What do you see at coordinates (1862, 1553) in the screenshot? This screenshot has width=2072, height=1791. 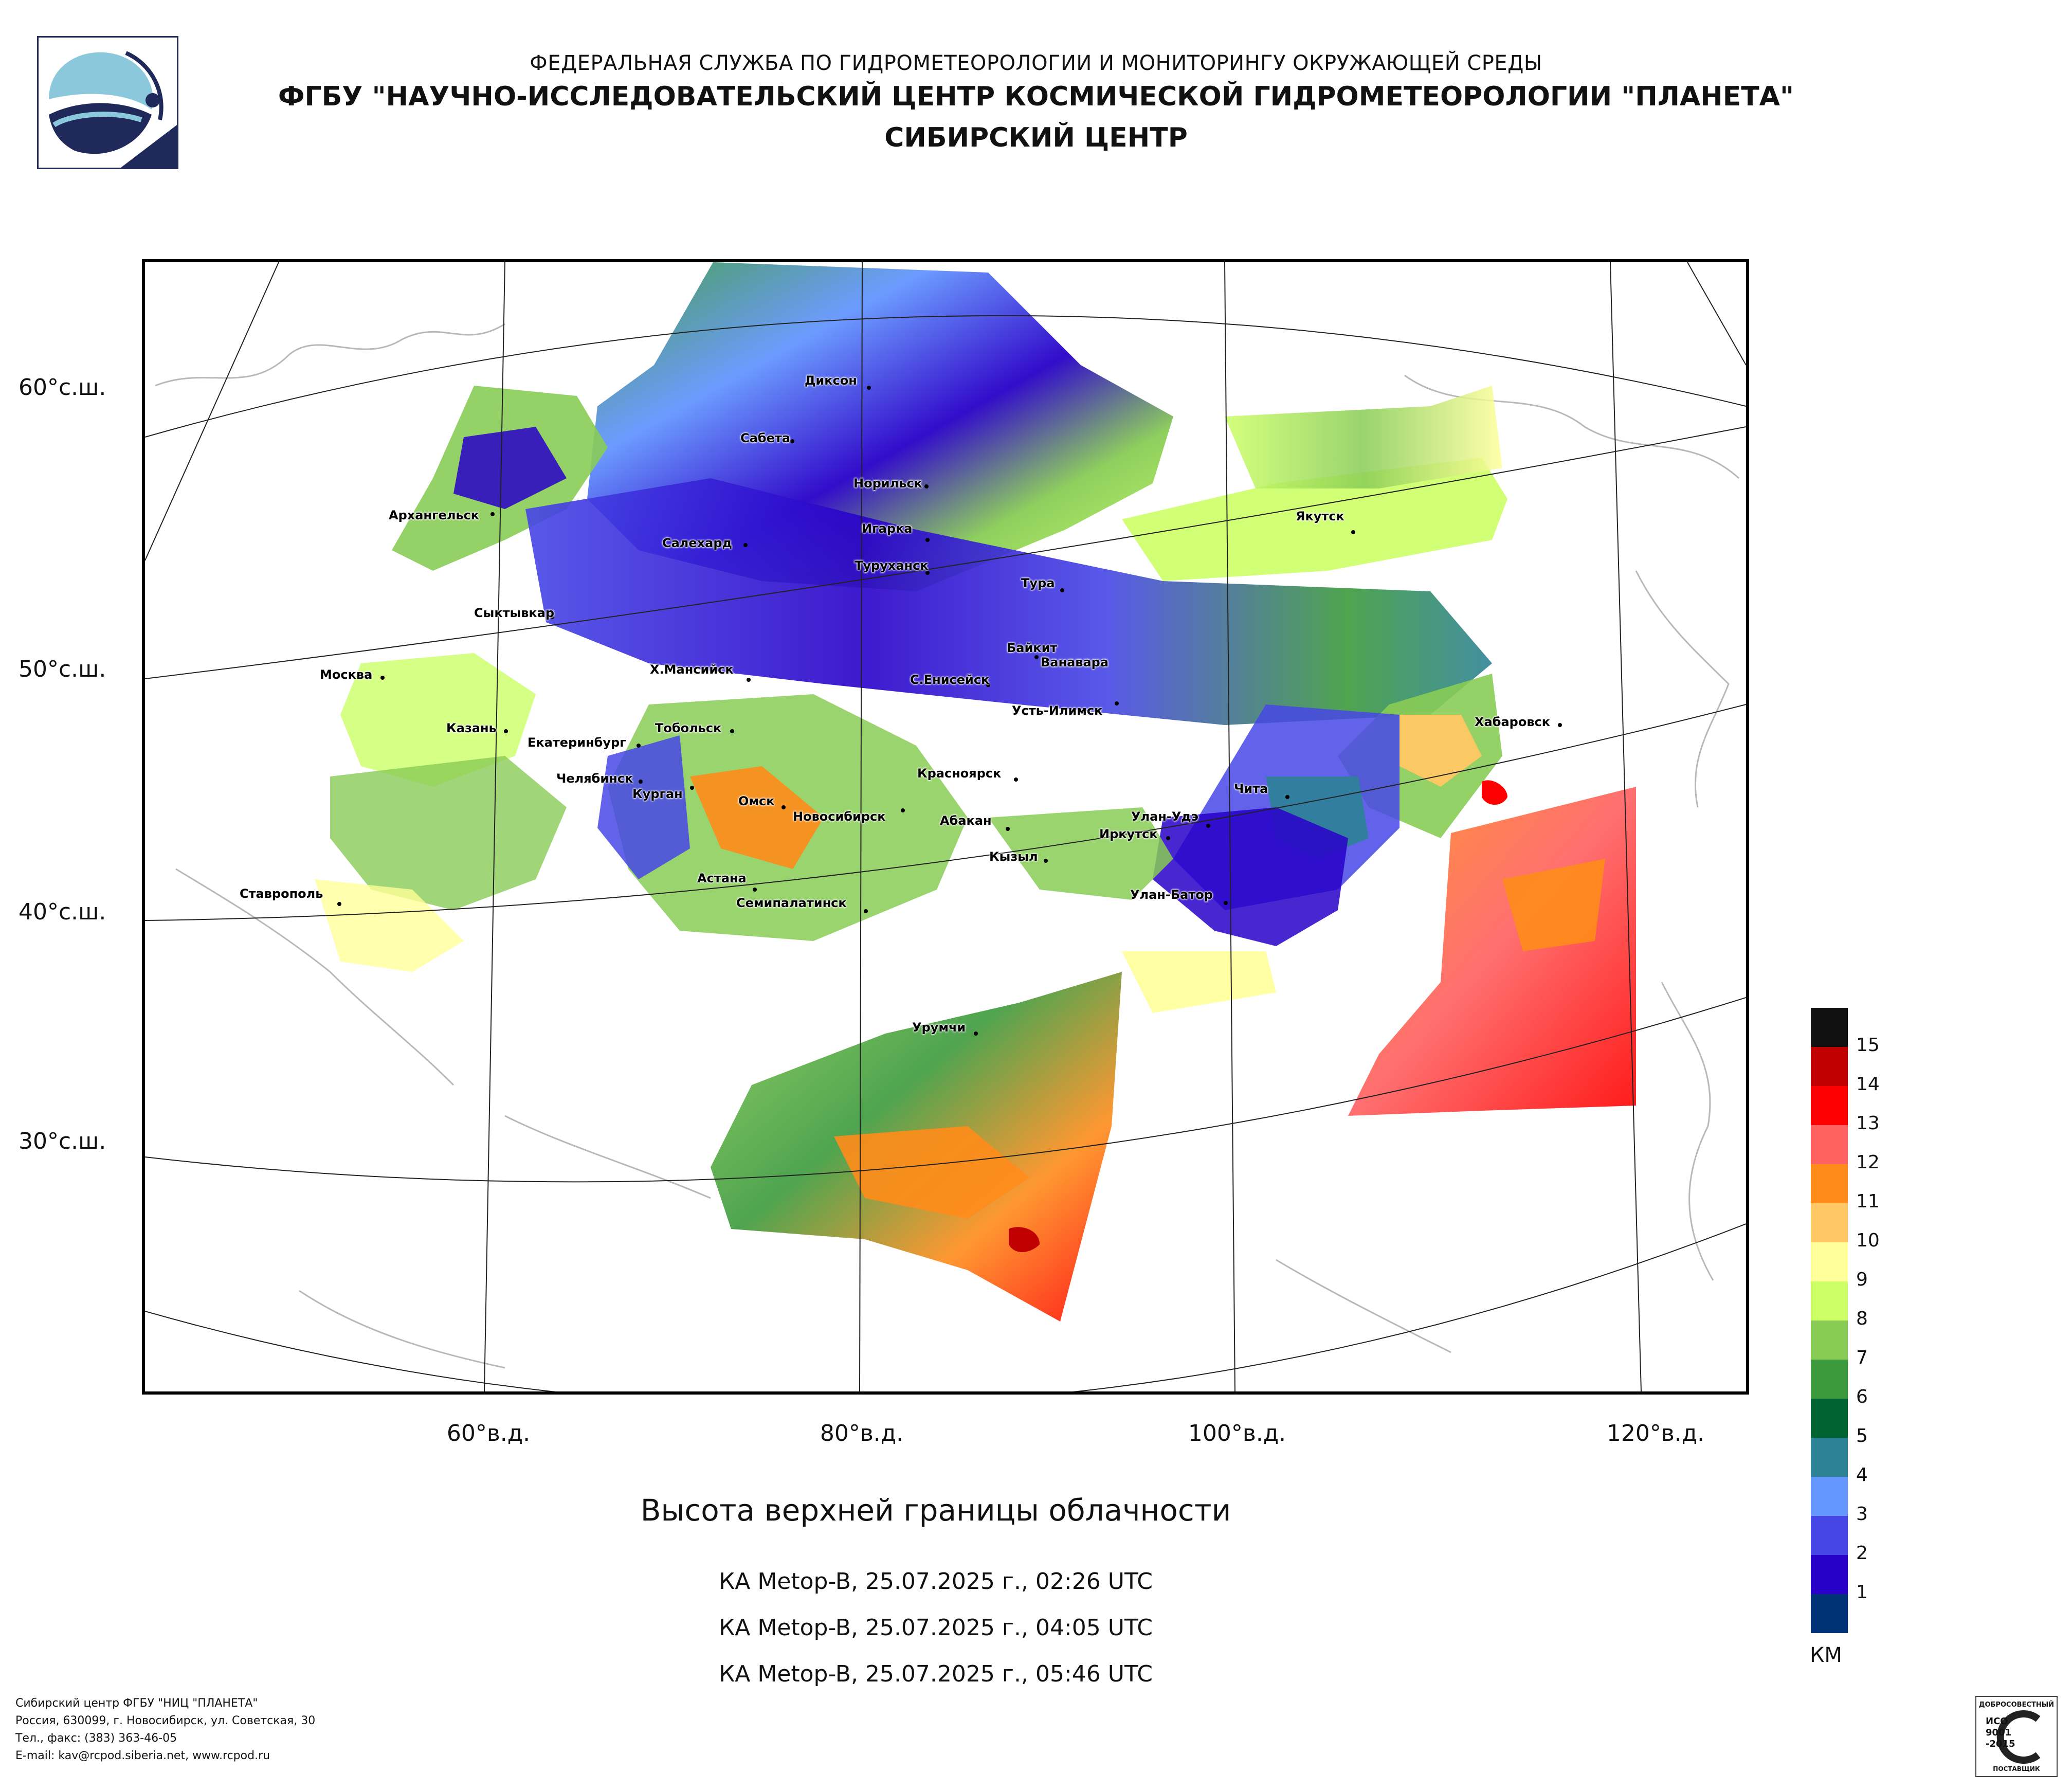 I see `legend-label: 2` at bounding box center [1862, 1553].